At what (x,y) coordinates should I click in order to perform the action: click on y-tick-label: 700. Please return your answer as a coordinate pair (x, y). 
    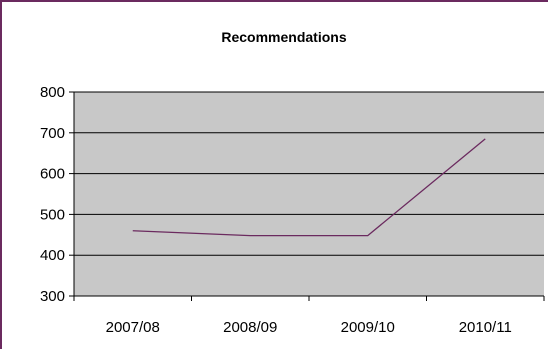
    Looking at the image, I should click on (52, 133).